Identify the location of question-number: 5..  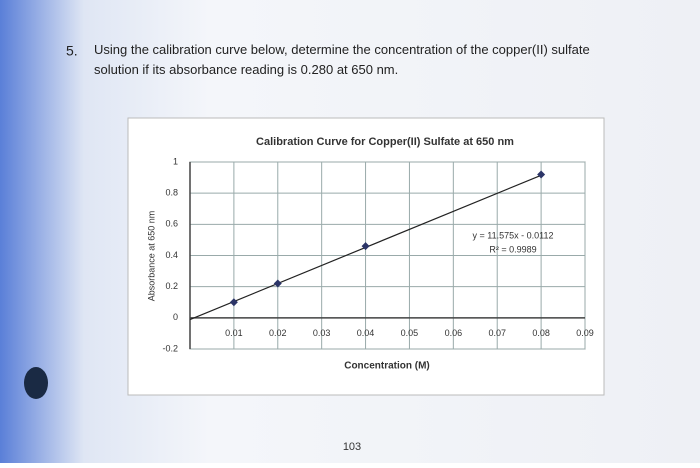
(72, 51).